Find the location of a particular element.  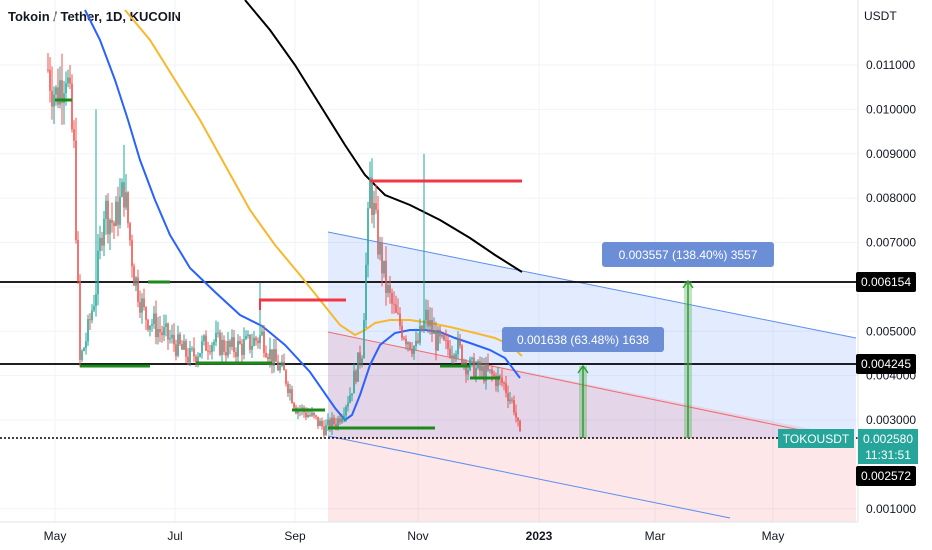

current-price-countdown: 11:31:51 is located at coordinates (888, 455).